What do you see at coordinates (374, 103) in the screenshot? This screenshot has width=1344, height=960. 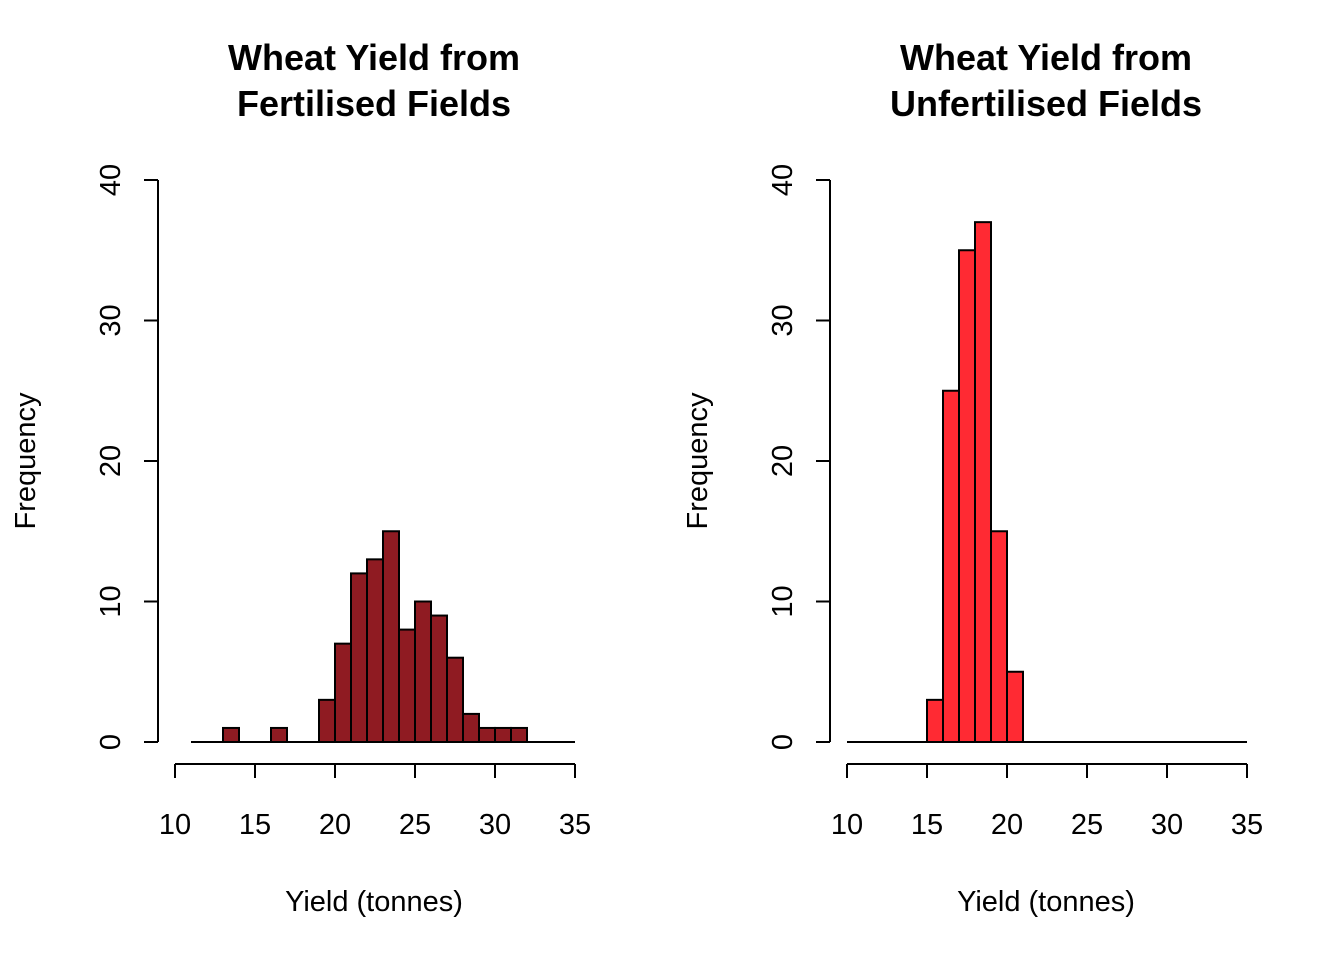 I see `chart-title-line-2: Fertilised Fields` at bounding box center [374, 103].